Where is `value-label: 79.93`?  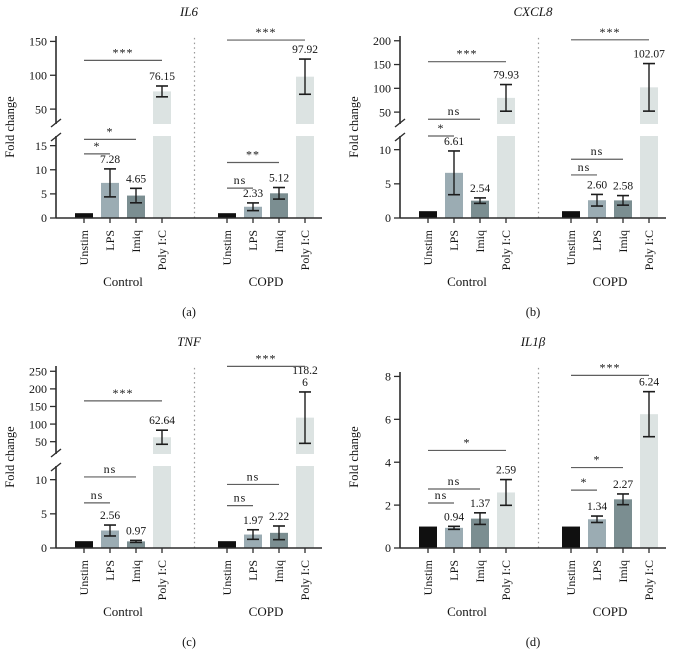
value-label: 79.93 is located at coordinates (506, 76).